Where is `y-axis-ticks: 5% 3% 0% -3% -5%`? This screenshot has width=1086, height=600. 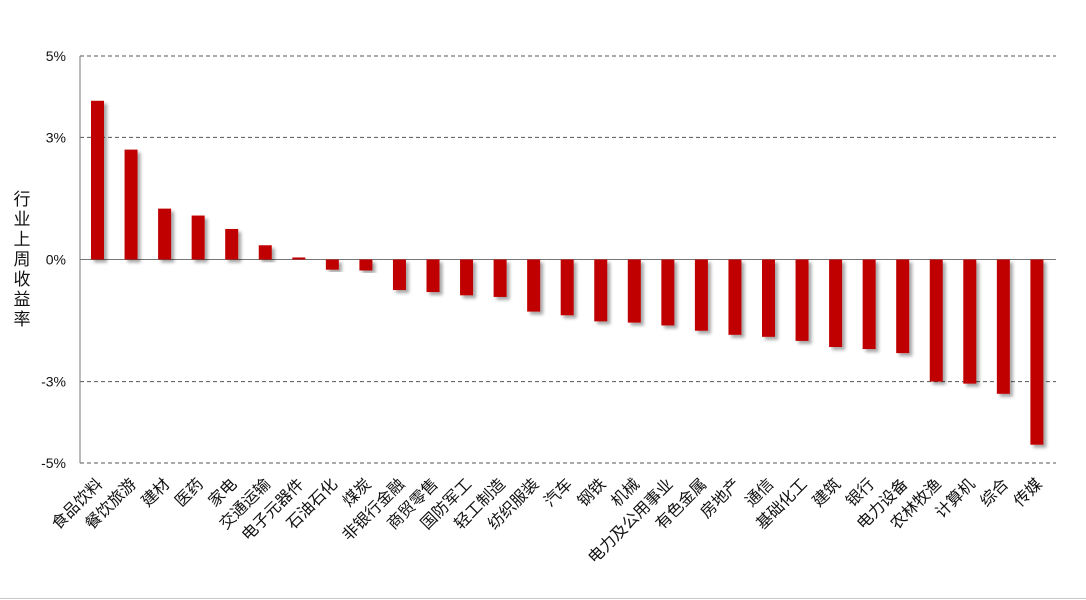 y-axis-ticks: 5% 3% 0% -3% -5% is located at coordinates (53, 259).